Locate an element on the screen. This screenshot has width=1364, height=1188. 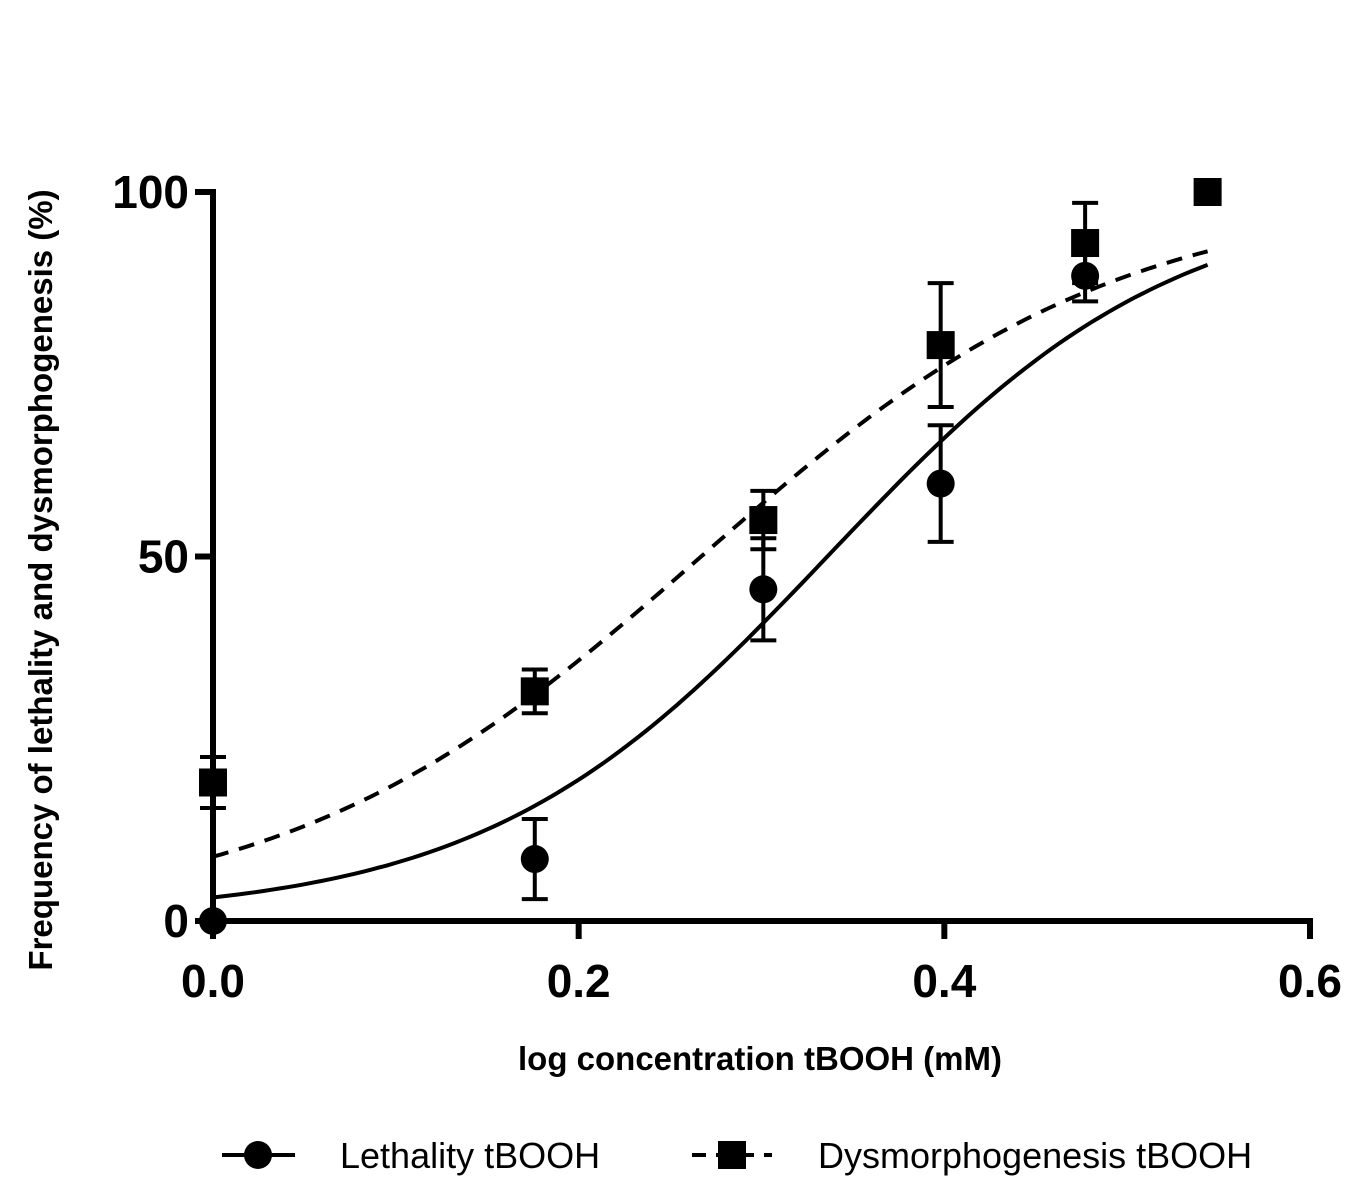
legend-label-dysmorphogenesis: Dysmorphogenesis tBOOH is located at coordinates (1035, 1155).